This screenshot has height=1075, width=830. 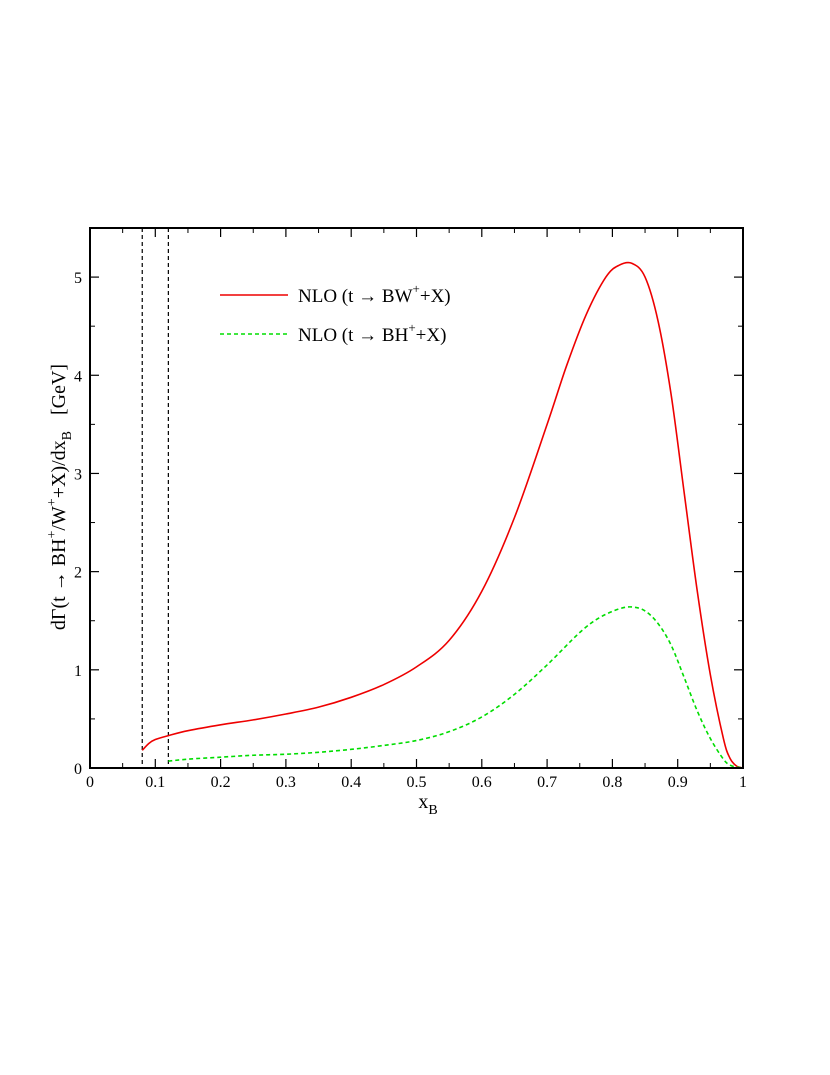 I want to click on legend-label-nlo-w-main: NLO (t → BW, so click(x=355, y=296).